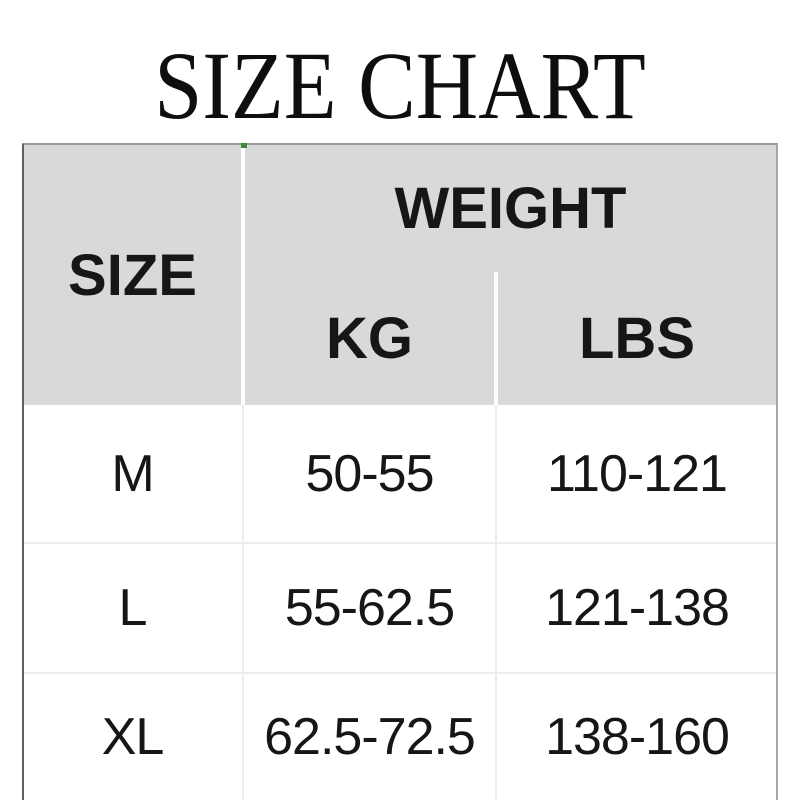 This screenshot has height=800, width=800. Describe the element at coordinates (369, 338) in the screenshot. I see `header-kg: KG` at that location.